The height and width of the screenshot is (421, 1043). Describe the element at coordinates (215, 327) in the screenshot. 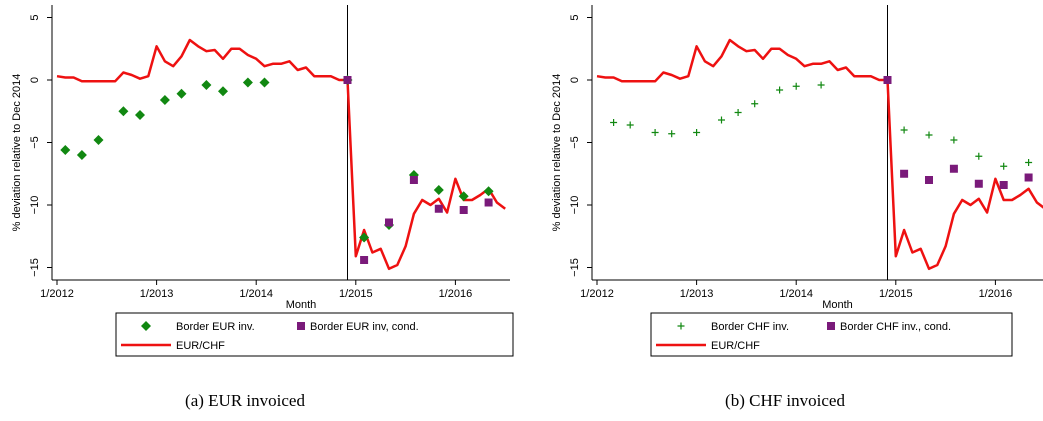

I see `legend-label-border: Border EUR inv.` at that location.